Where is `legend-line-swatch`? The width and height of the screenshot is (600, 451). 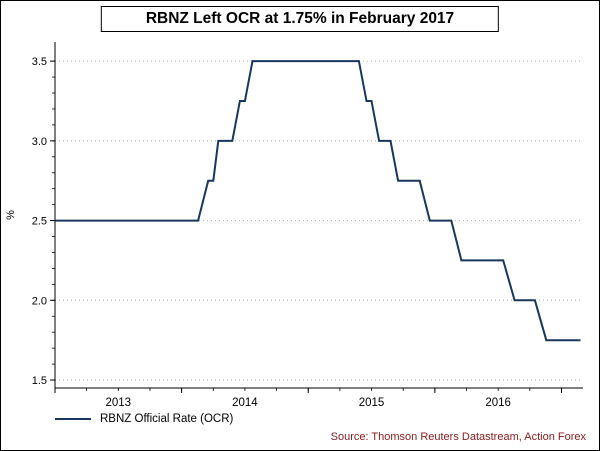
legend-line-swatch is located at coordinates (73, 419).